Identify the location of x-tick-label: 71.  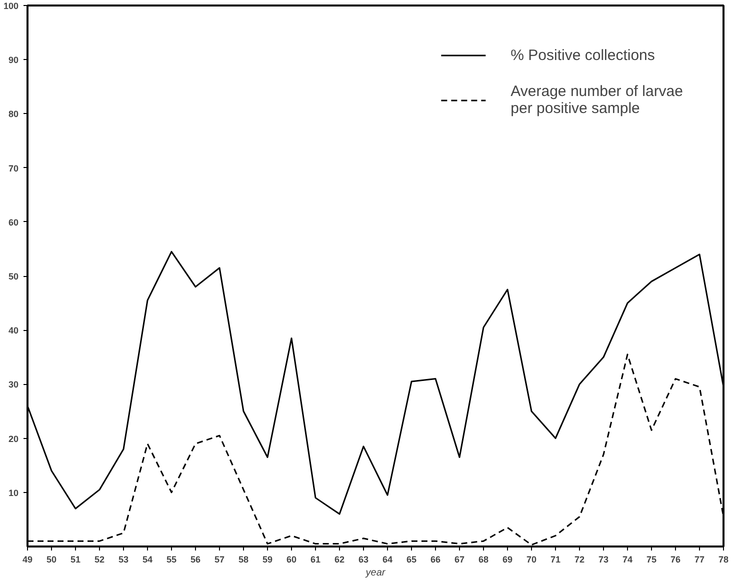
(555, 559).